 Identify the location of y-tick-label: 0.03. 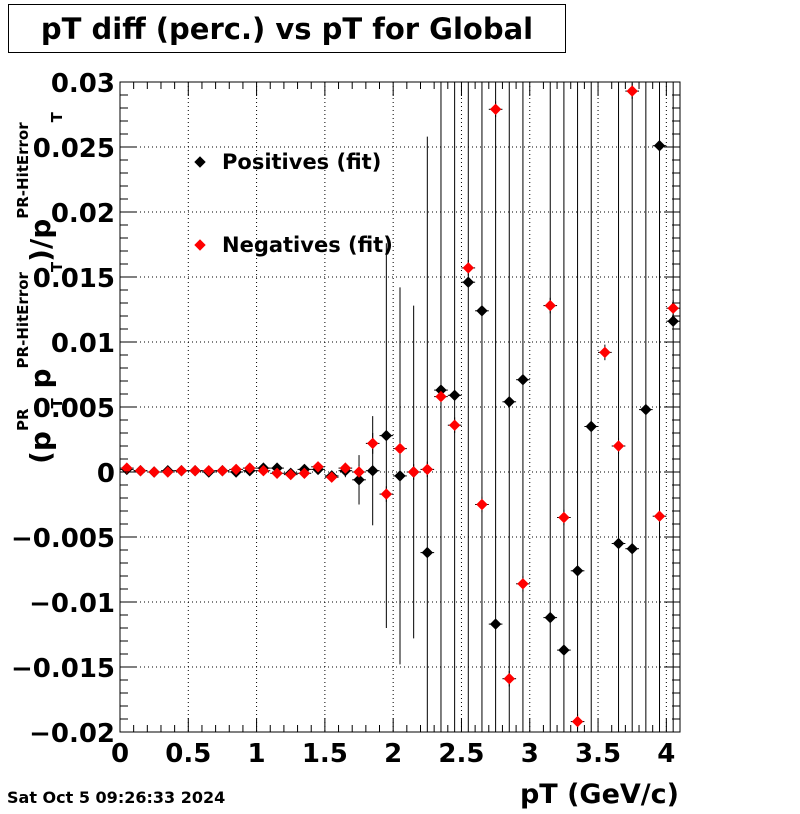
(83, 84).